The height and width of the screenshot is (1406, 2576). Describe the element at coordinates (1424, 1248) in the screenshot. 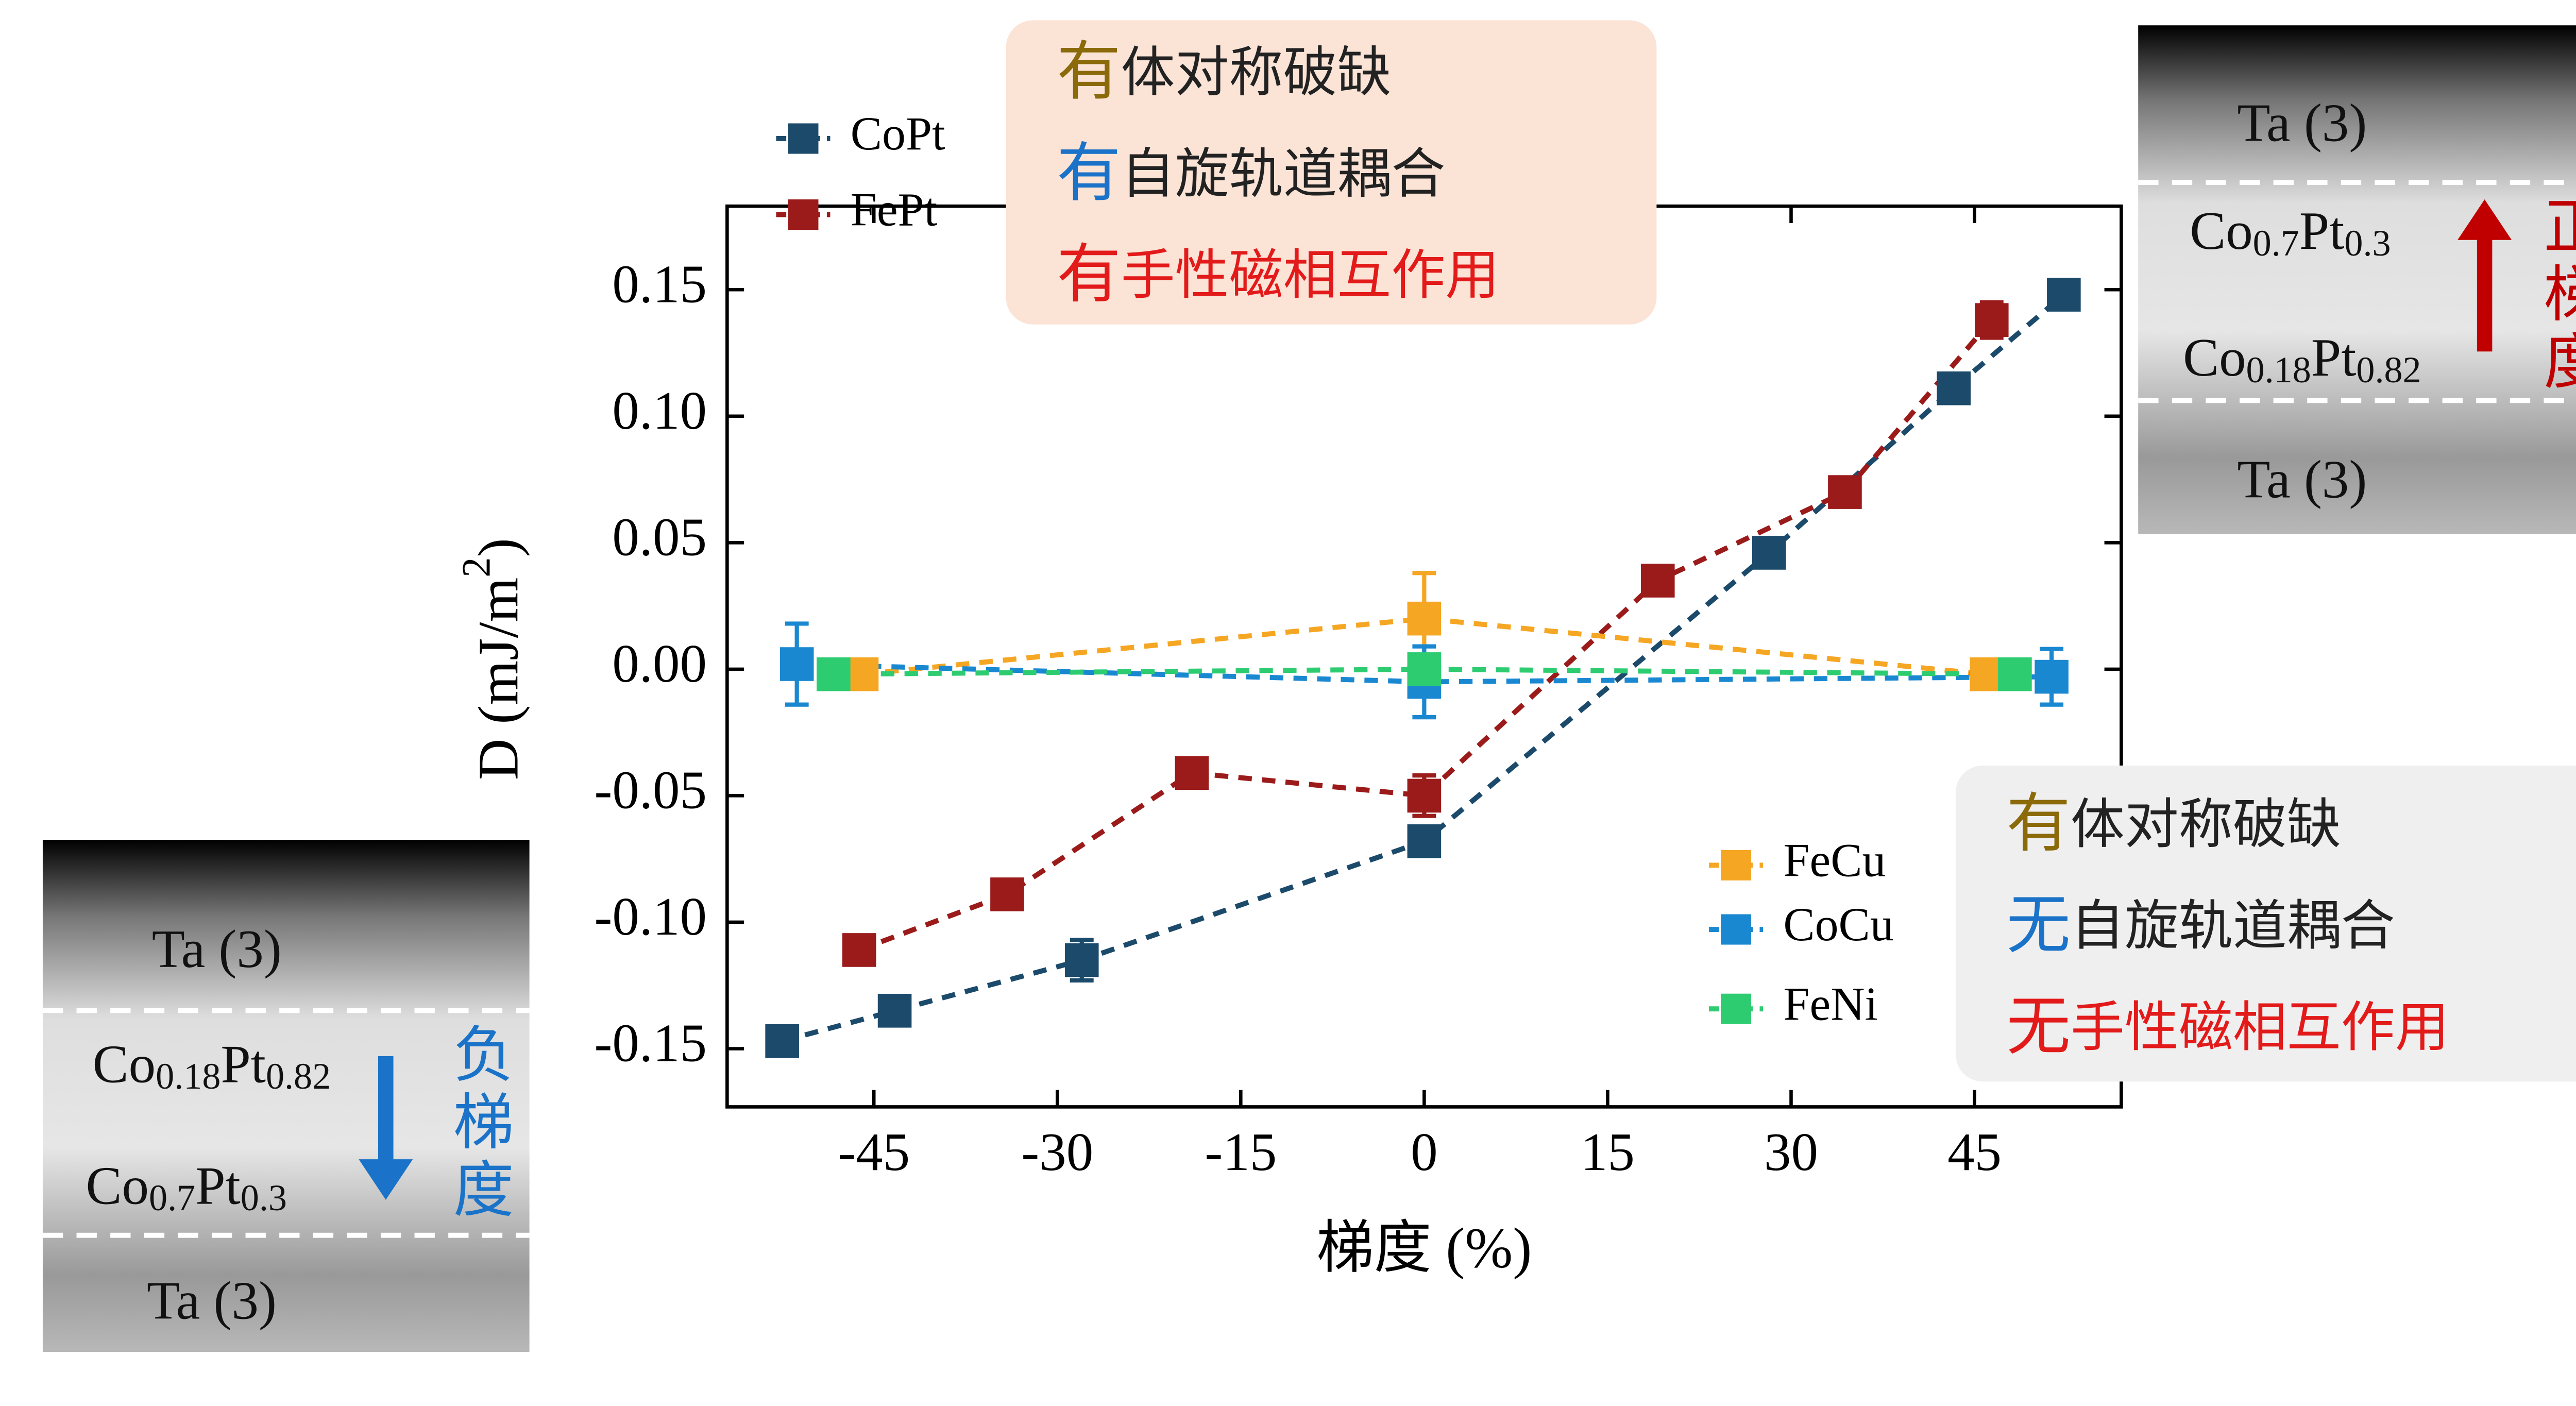

I see `x-axis-label: 梯度 (%)` at that location.